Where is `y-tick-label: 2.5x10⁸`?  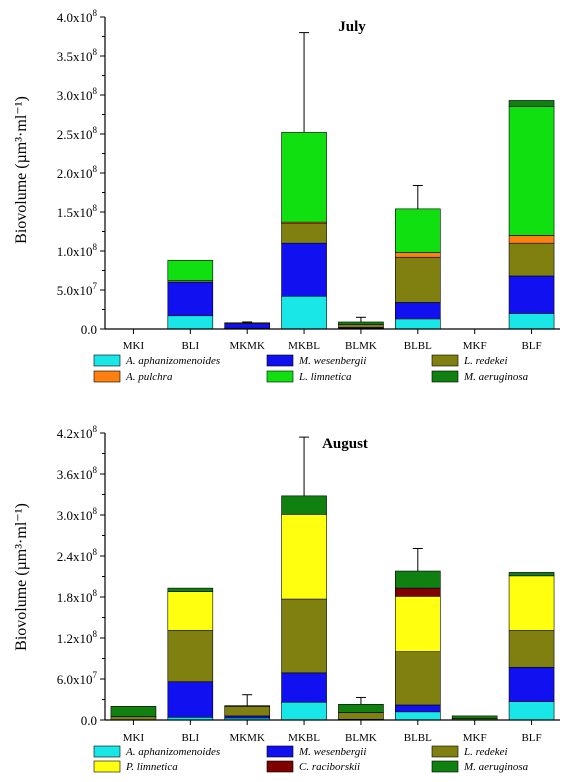
y-tick-label: 2.5x10⁸ is located at coordinates (77, 133).